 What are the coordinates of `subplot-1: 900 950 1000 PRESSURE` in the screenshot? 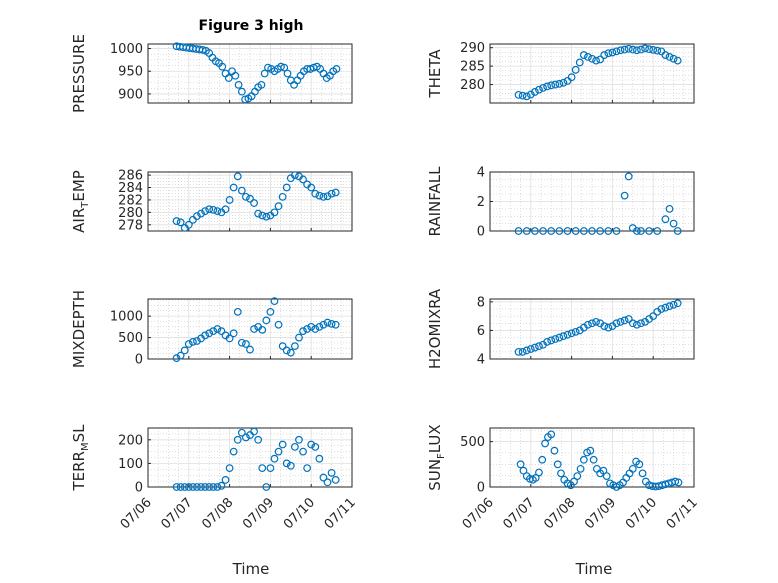 It's located at (211, 73).